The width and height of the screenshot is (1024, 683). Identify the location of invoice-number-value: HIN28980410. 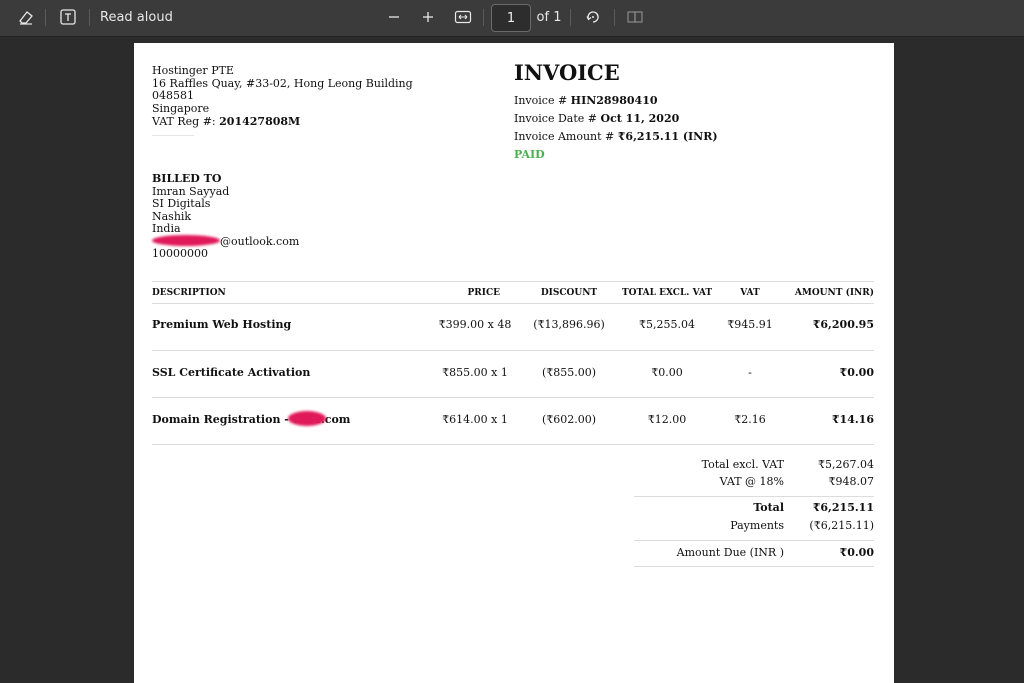
(614, 100).